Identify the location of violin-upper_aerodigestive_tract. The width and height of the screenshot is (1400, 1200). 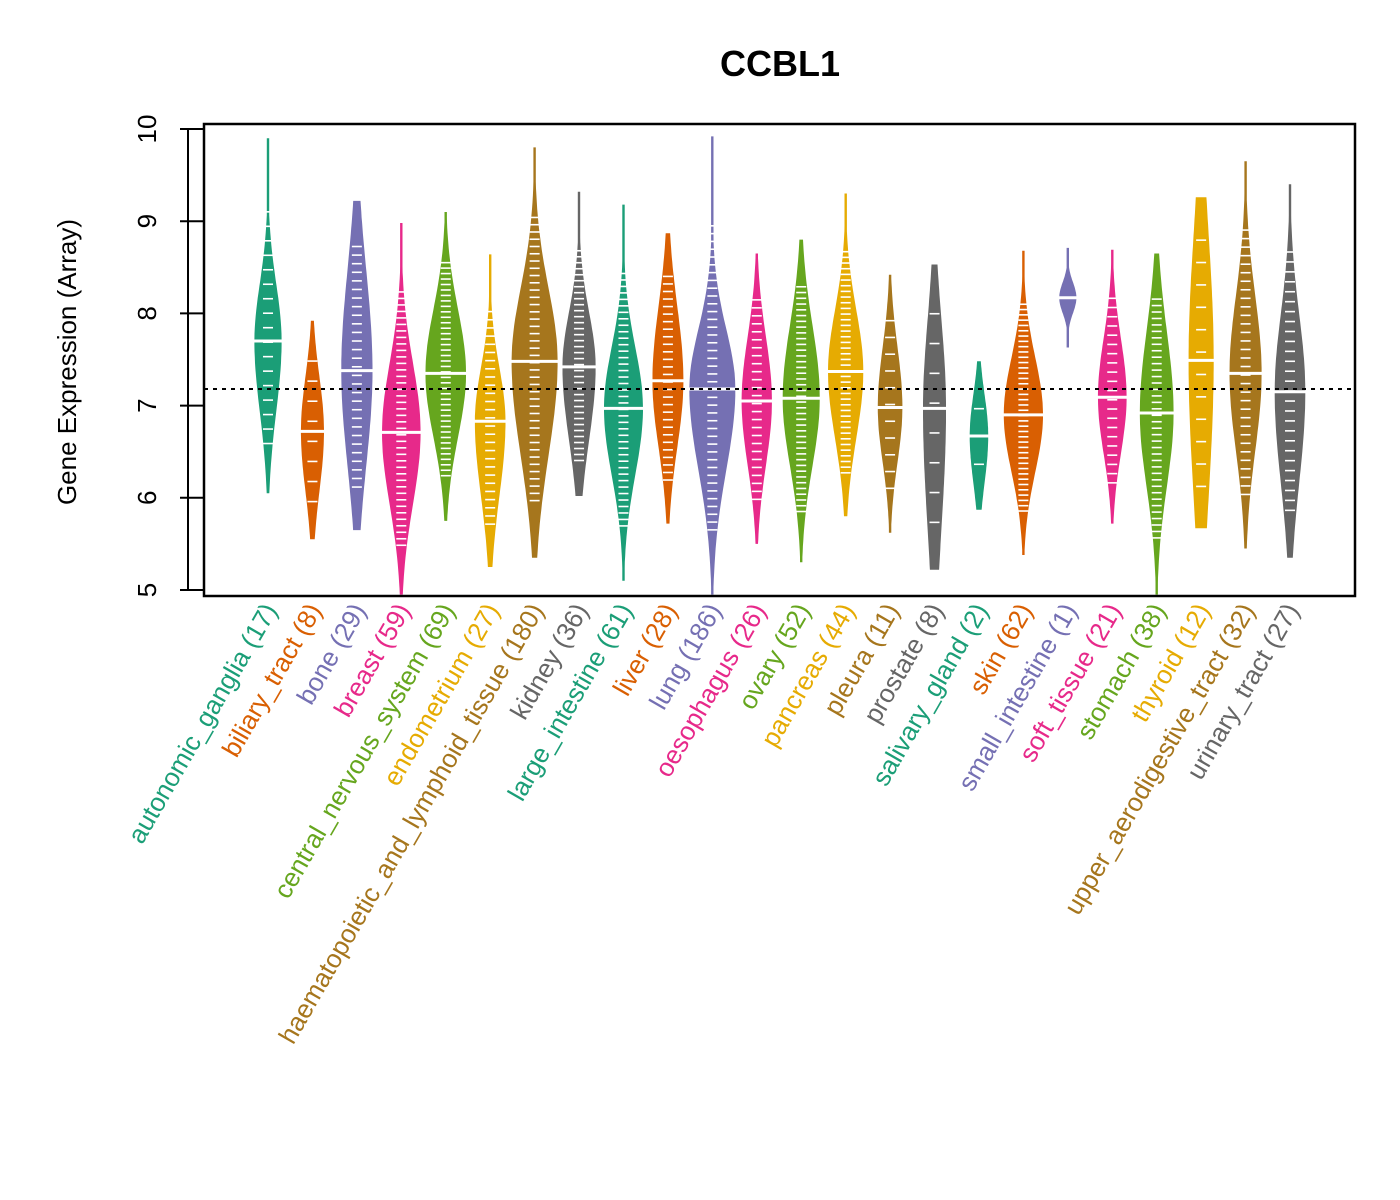
(1245, 355).